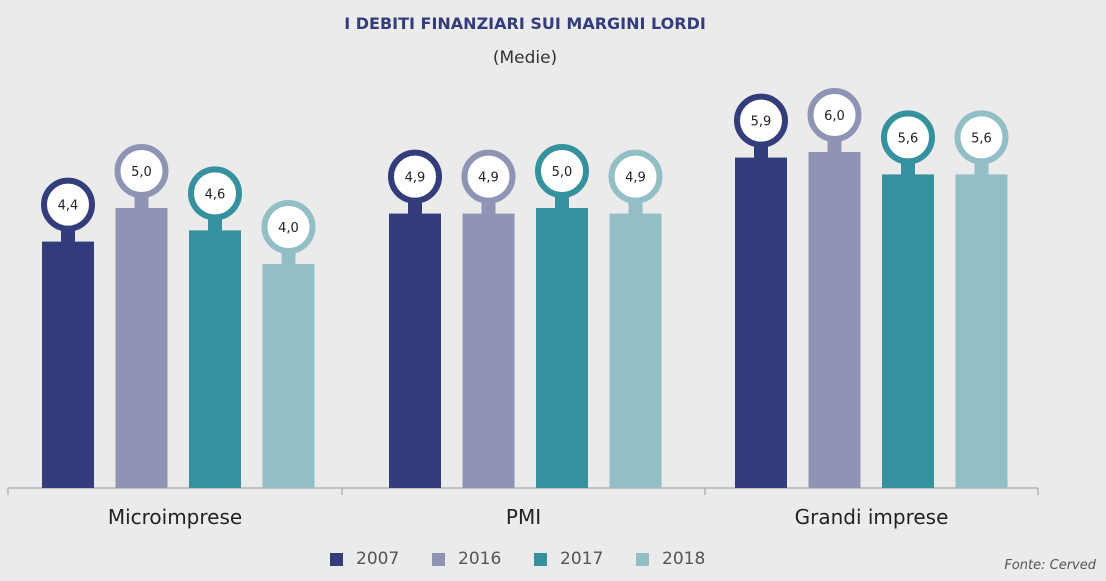 This screenshot has width=1106, height=581. I want to click on legend-label: 2017, so click(582, 559).